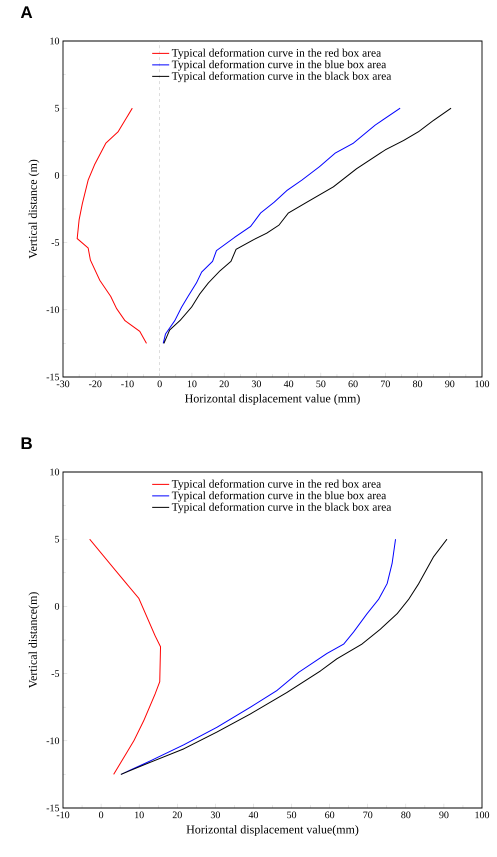 This screenshot has height=857, width=497. Describe the element at coordinates (127, 384) in the screenshot. I see `x-tick-label: -10` at that location.